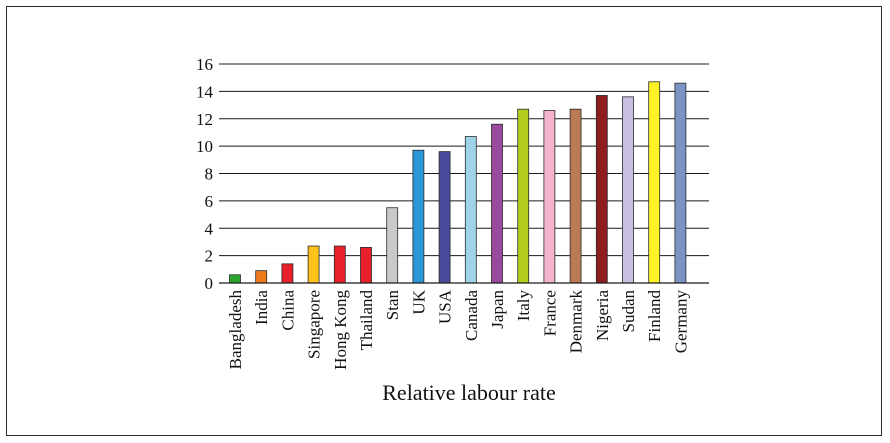  Describe the element at coordinates (205, 91) in the screenshot. I see `y-tick-label: 14` at that location.